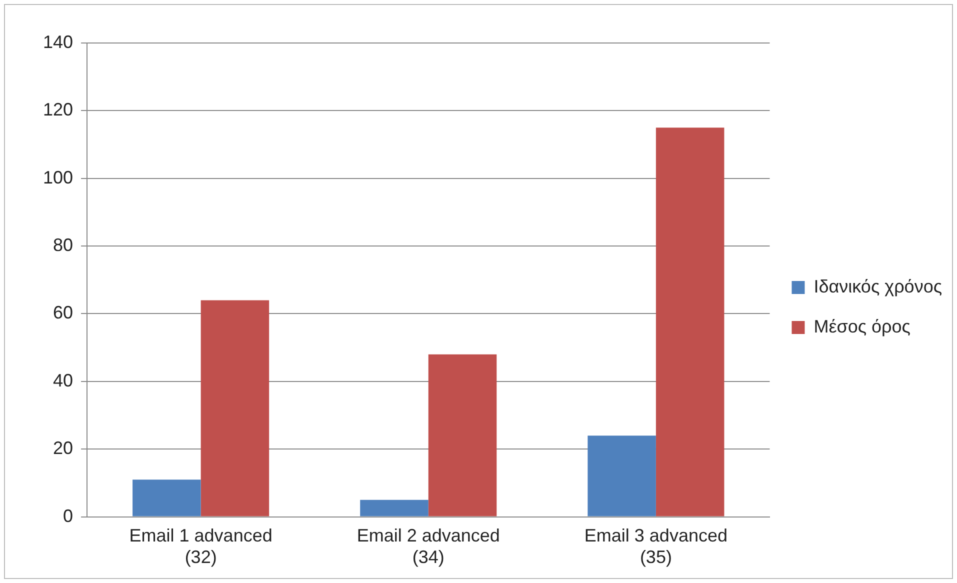  Describe the element at coordinates (656, 547) in the screenshot. I see `x-tick-label: Email 3 advanced (35)` at that location.